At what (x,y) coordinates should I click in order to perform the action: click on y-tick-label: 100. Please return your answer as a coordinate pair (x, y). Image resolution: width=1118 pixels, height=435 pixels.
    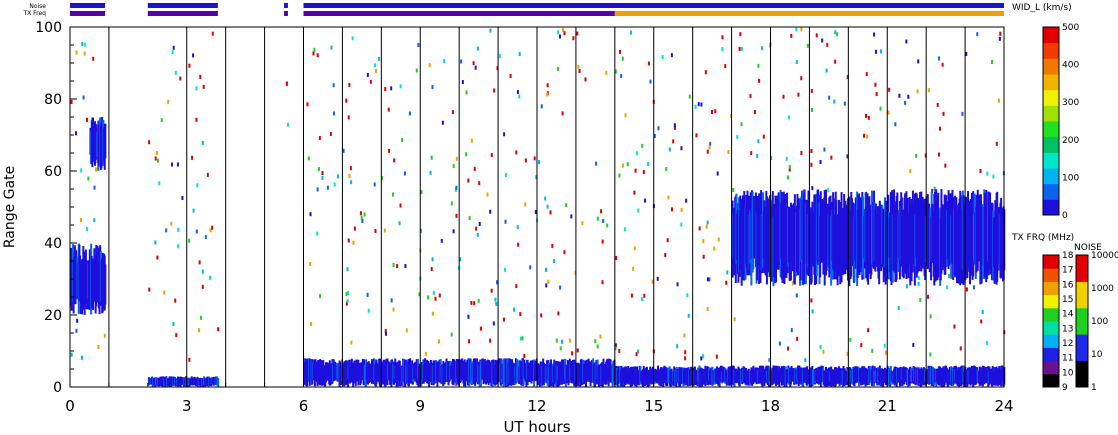
    Looking at the image, I should click on (48, 28).